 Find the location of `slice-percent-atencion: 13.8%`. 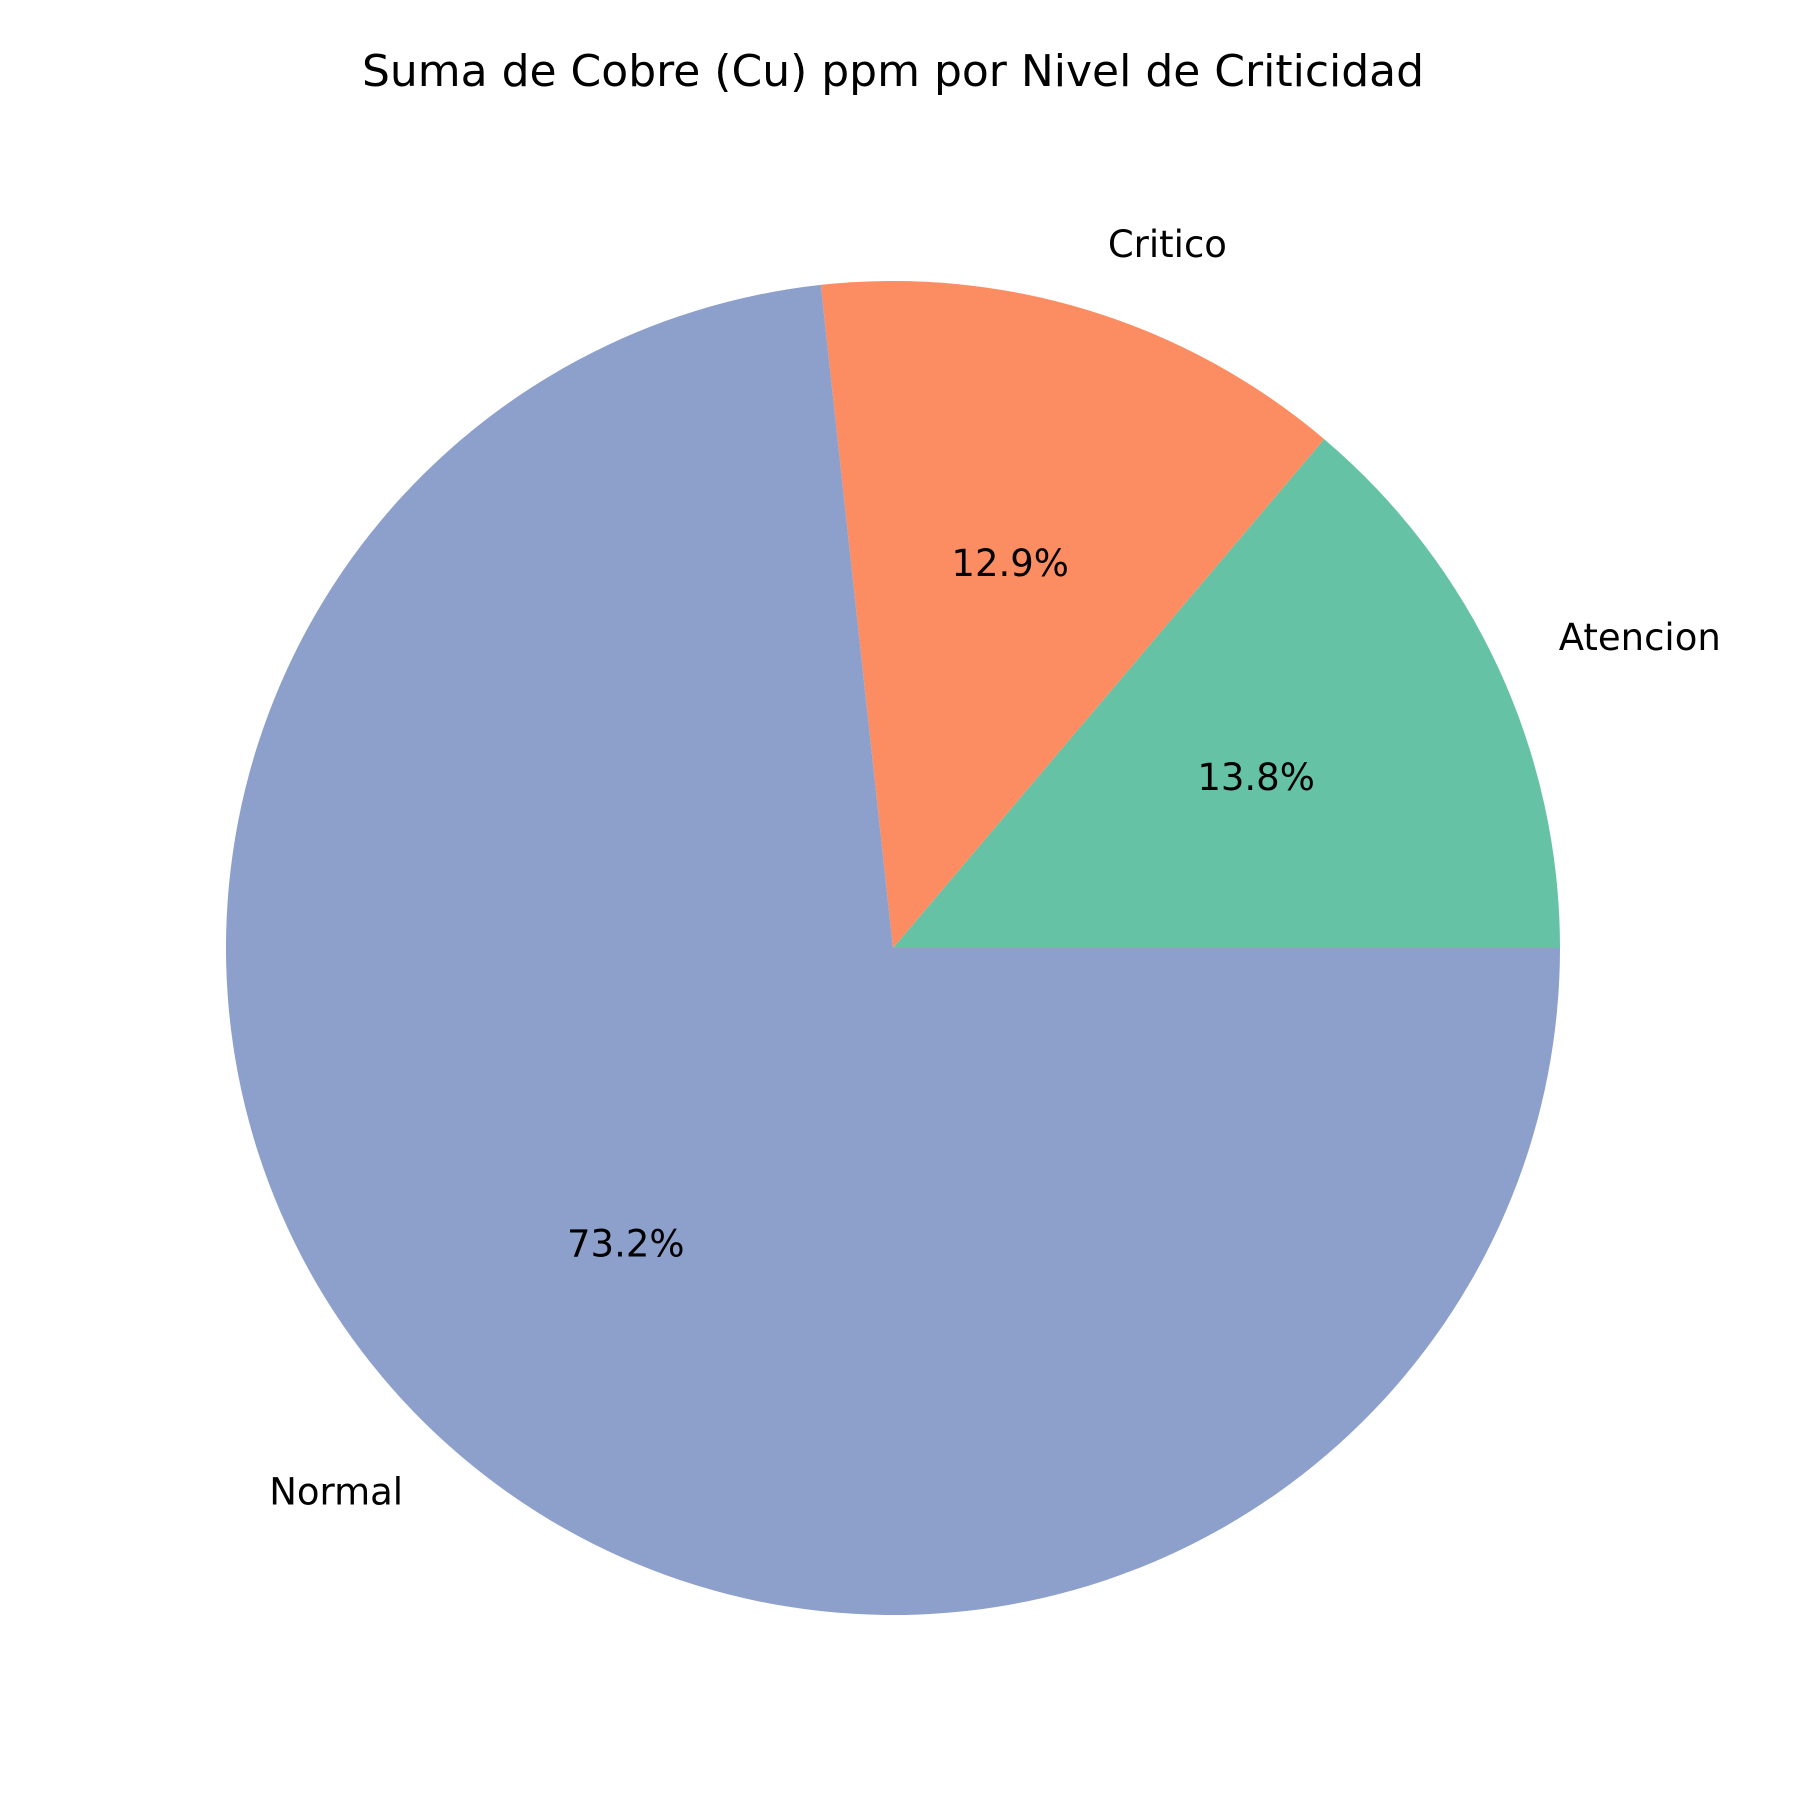

slice-percent-atencion: 13.8% is located at coordinates (1256, 777).